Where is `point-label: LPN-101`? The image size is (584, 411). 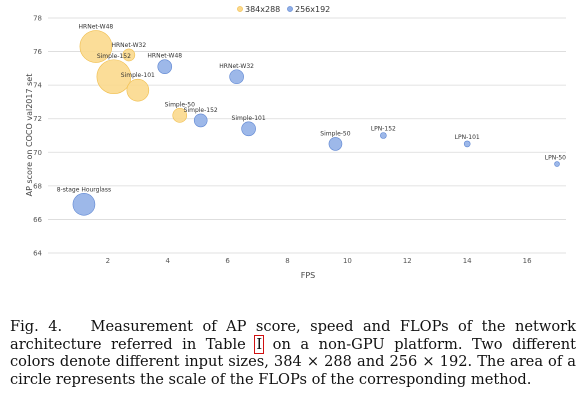
point-label: LPN-101 is located at coordinates (467, 137).